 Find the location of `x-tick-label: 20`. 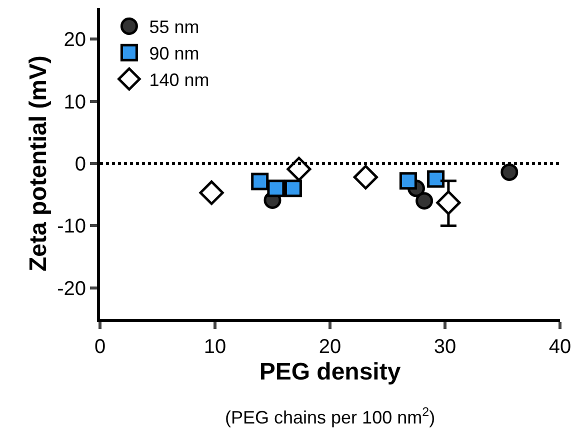

x-tick-label: 20 is located at coordinates (330, 347).